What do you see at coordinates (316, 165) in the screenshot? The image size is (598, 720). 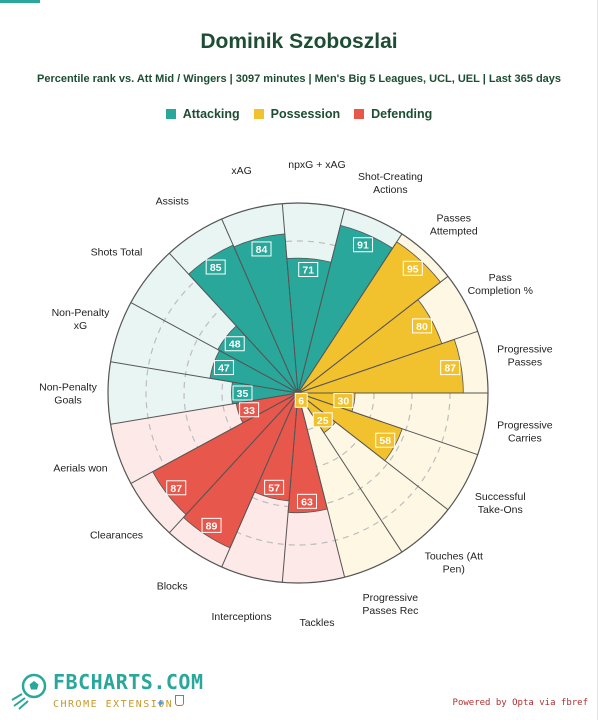 I see `category-label-npxg-xag: npxG + xAG` at bounding box center [316, 165].